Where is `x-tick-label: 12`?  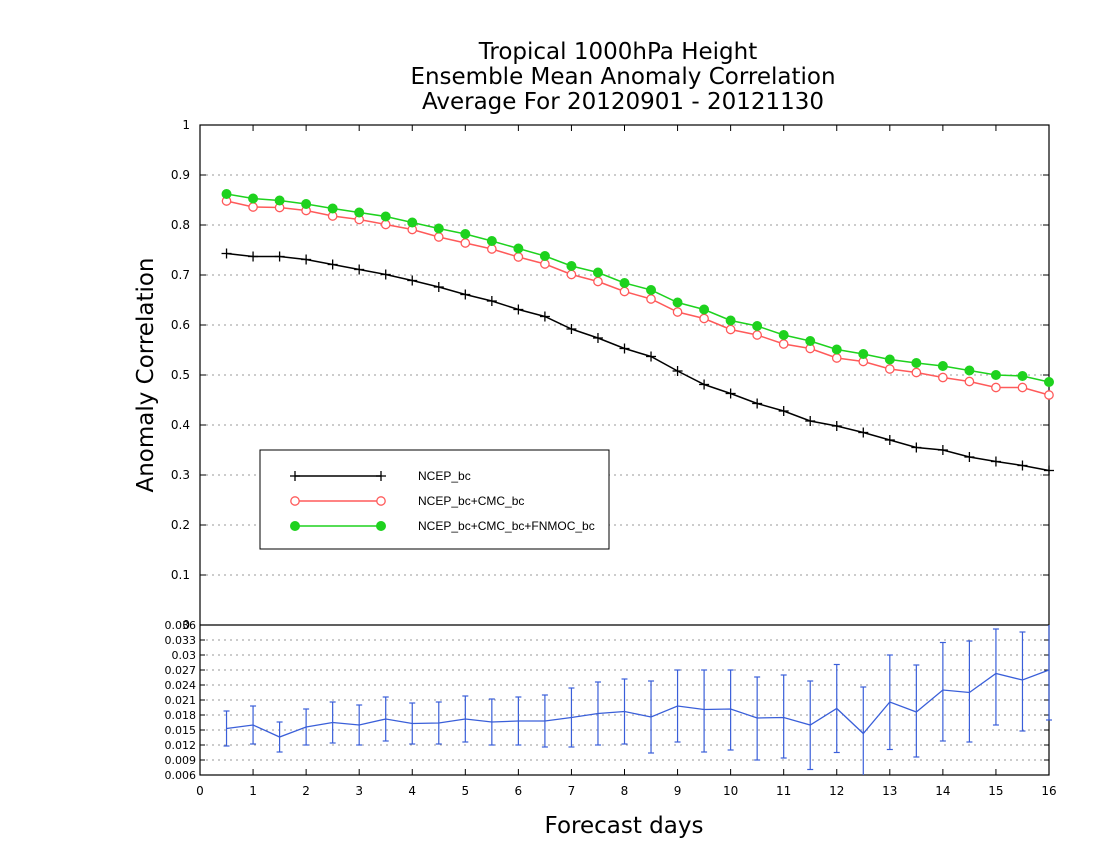
x-tick-label: 12 is located at coordinates (836, 791).